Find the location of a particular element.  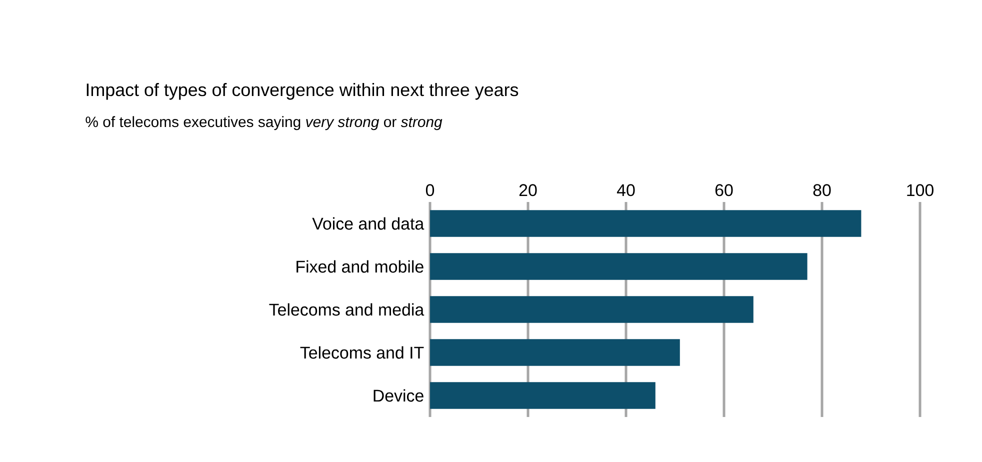

text: % of telecoms executives saying very strong or strong is located at coordinates (264, 123).